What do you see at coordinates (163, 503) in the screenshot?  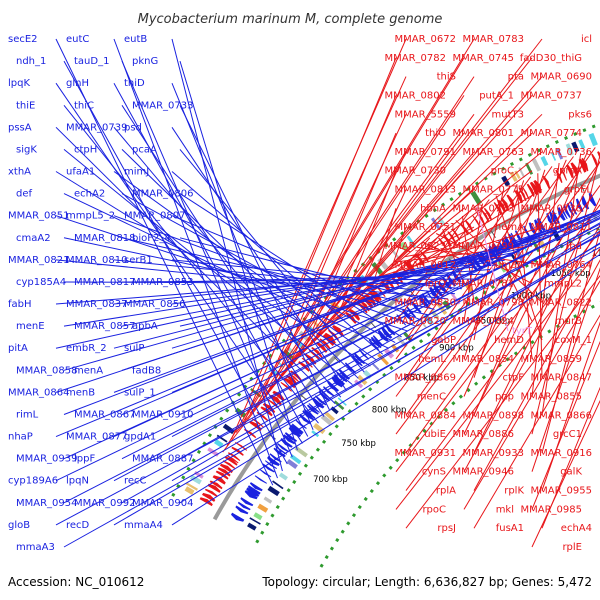 I see `gene-label: MMAR_0904` at bounding box center [163, 503].